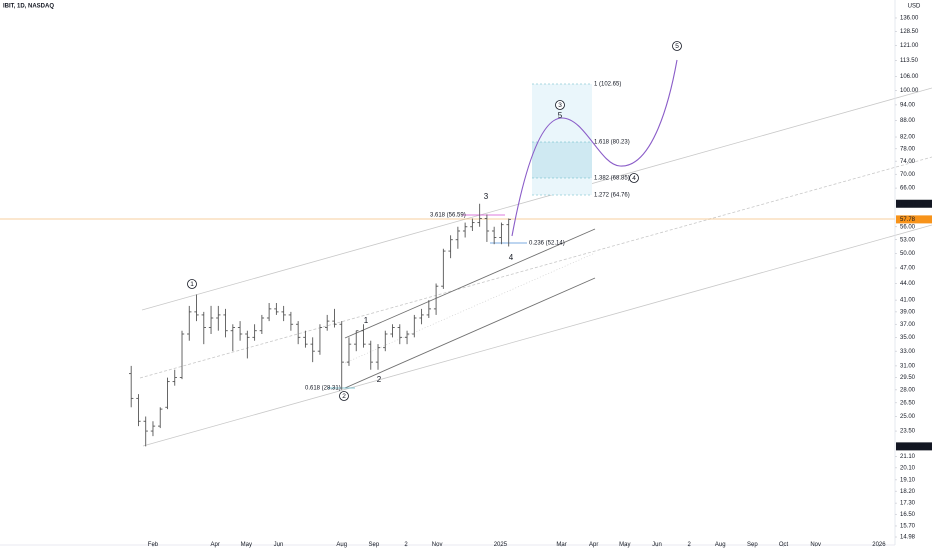 The image size is (932, 550). Describe the element at coordinates (908, 538) in the screenshot. I see `y-tick-label: 14.98` at that location.